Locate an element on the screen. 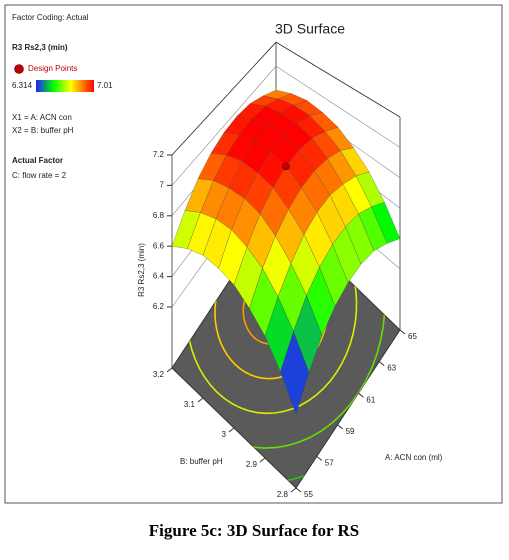  actual-factor-heading: Actual Factor is located at coordinates (37, 160).